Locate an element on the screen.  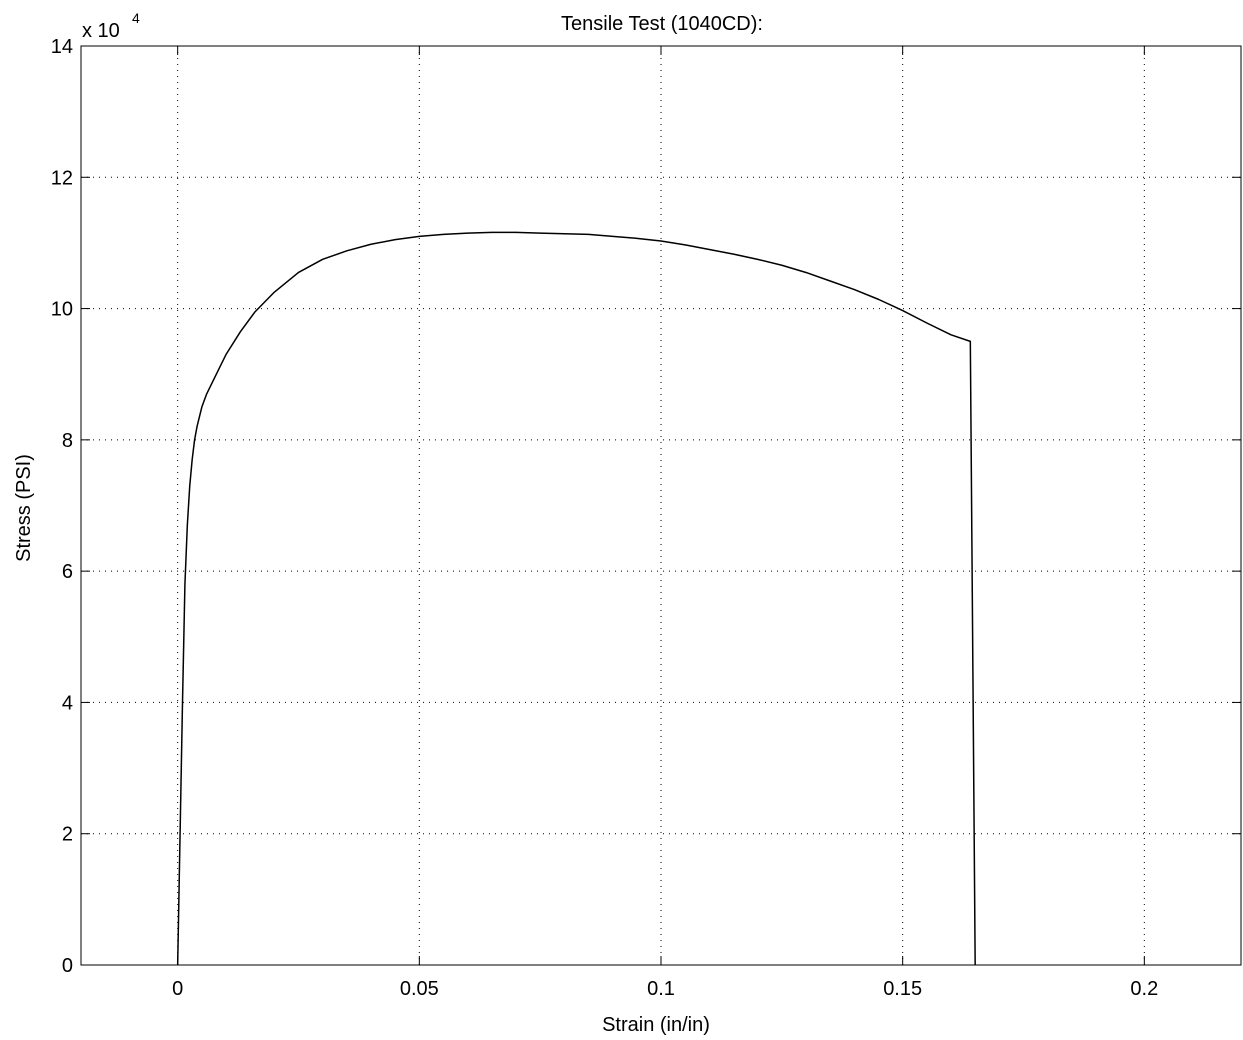
x-axis-label: Strain (in/in) is located at coordinates (656, 1025).